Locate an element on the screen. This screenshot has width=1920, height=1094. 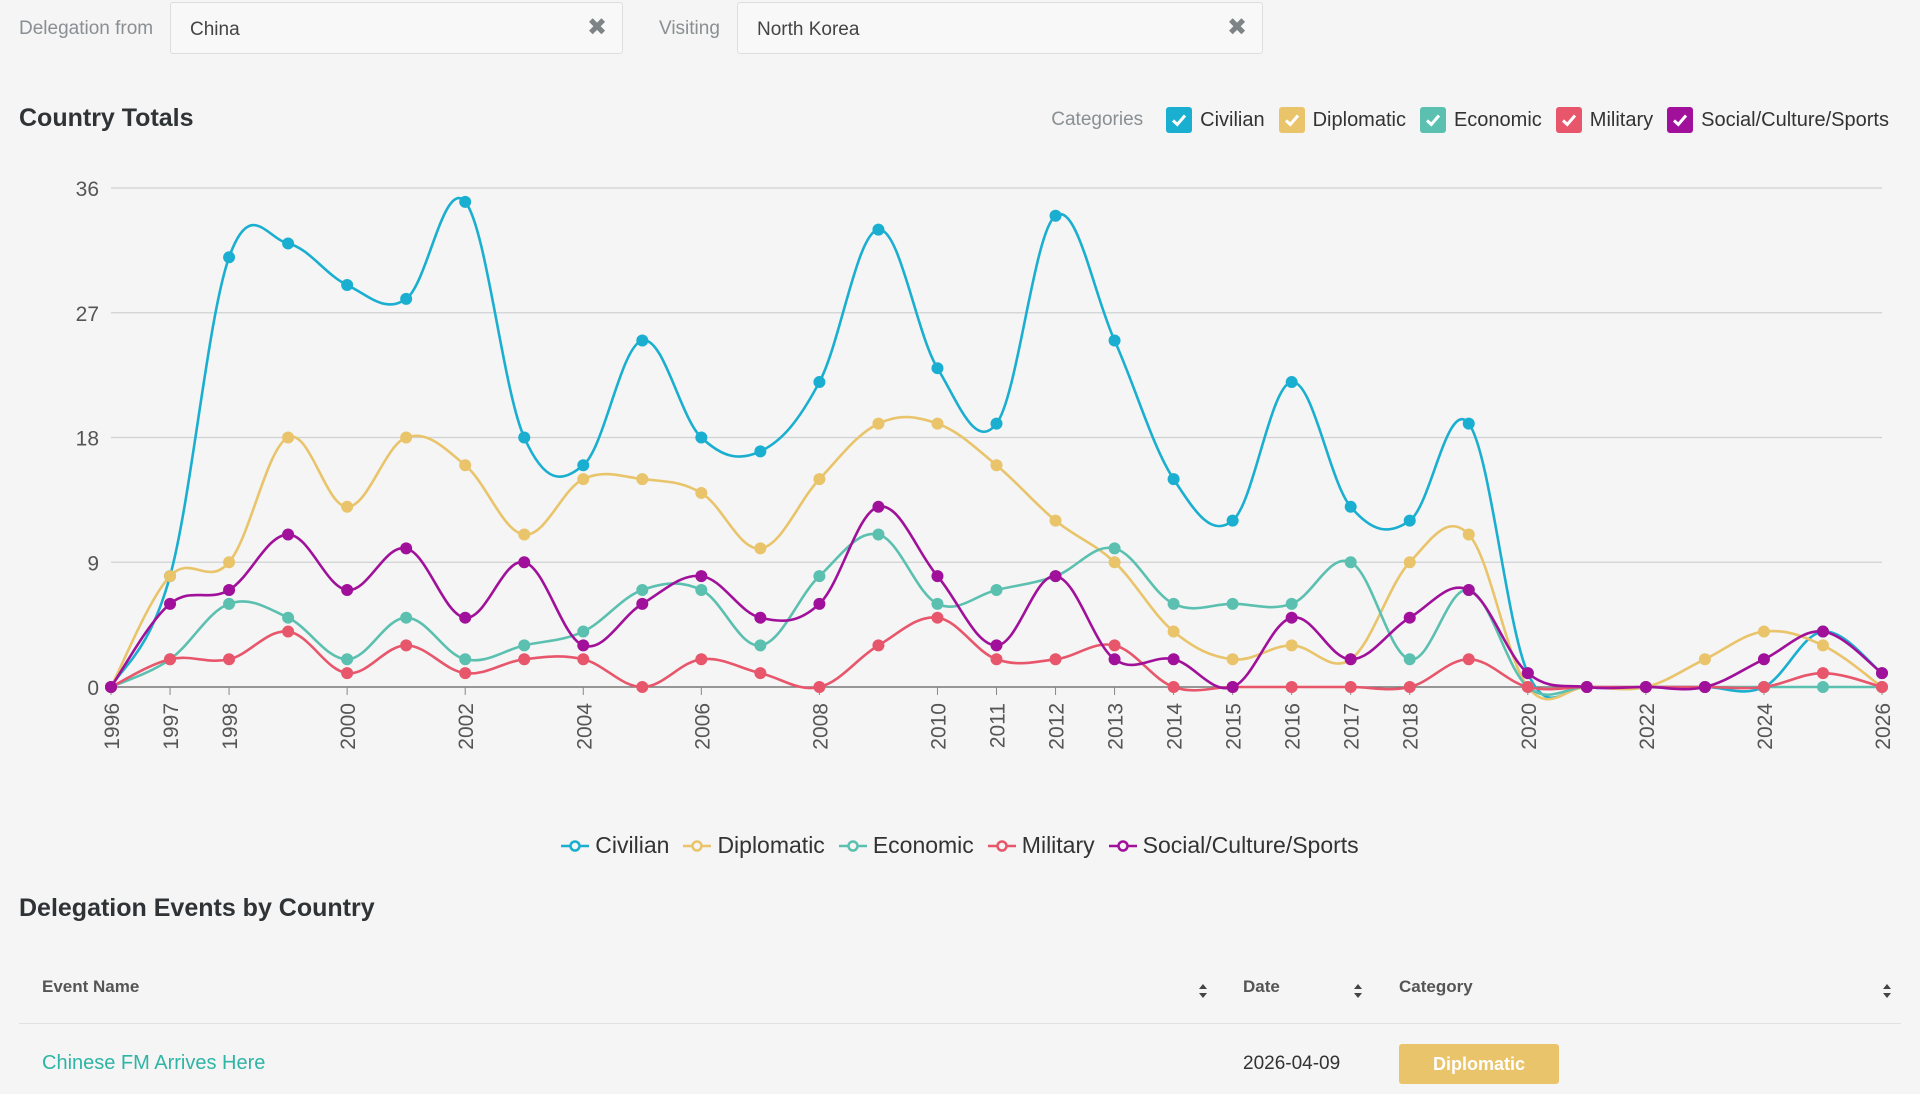
sort-date-icon is located at coordinates (1358, 991).